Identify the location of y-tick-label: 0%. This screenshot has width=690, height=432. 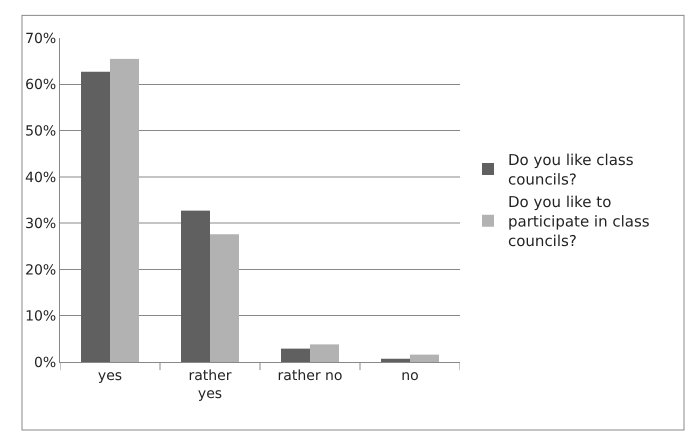
(45, 362).